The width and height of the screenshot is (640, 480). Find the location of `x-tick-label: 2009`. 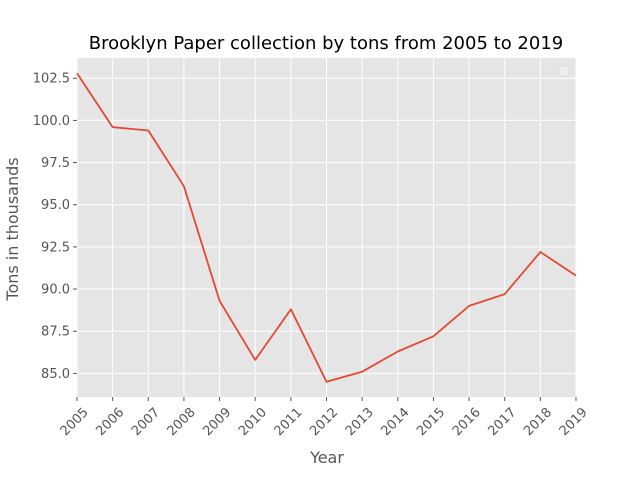

x-tick-label: 2009 is located at coordinates (217, 422).